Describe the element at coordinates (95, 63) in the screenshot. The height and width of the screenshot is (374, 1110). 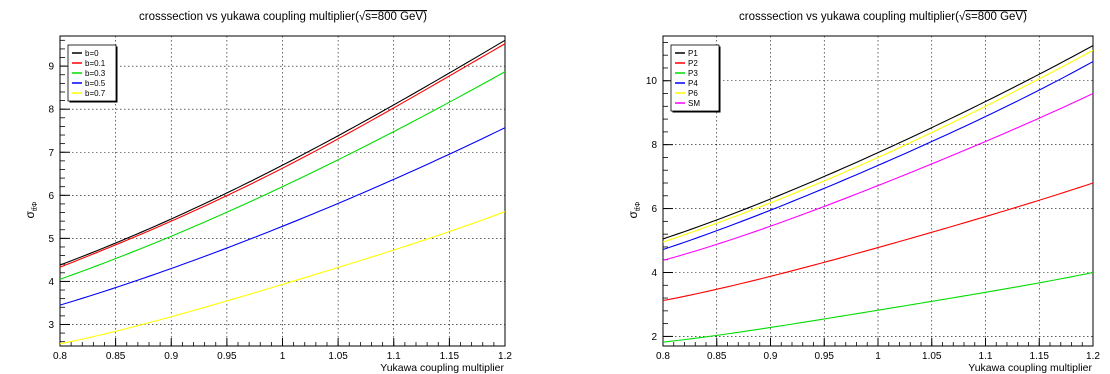
I see `legend-label: b=0.1` at that location.